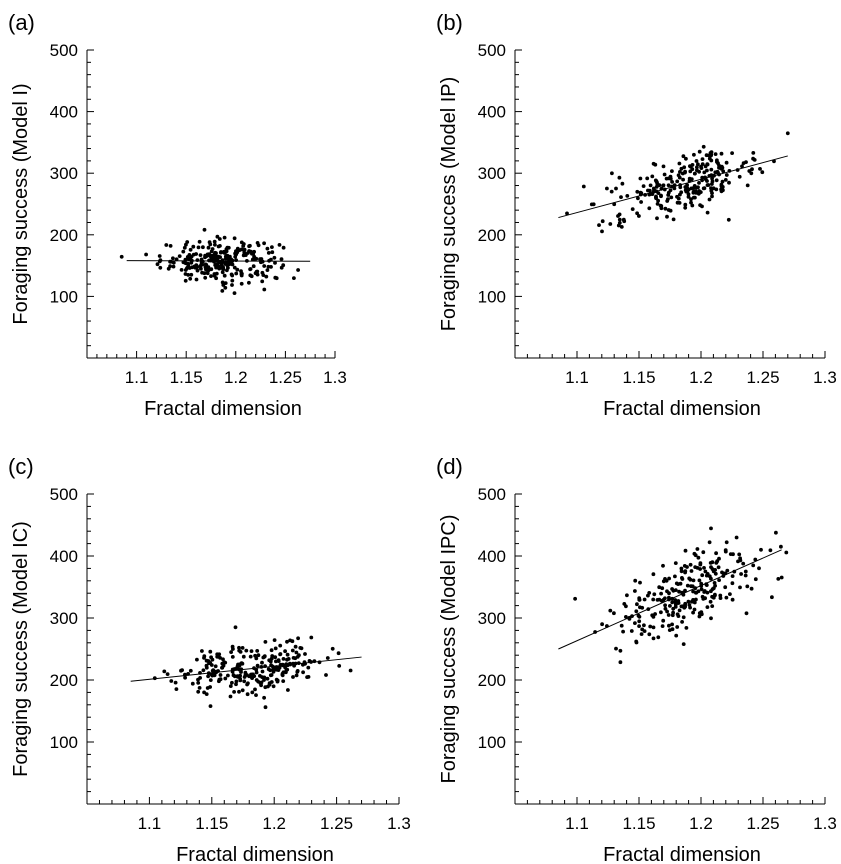  I want to click on y-tick-label: 300, so click(492, 618).